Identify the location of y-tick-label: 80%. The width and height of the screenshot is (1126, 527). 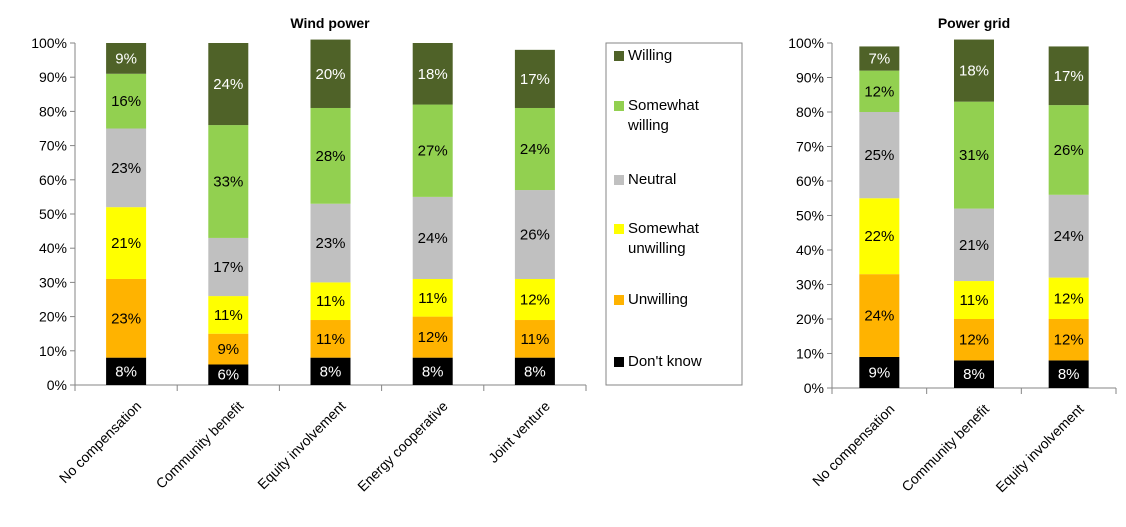
(810, 112).